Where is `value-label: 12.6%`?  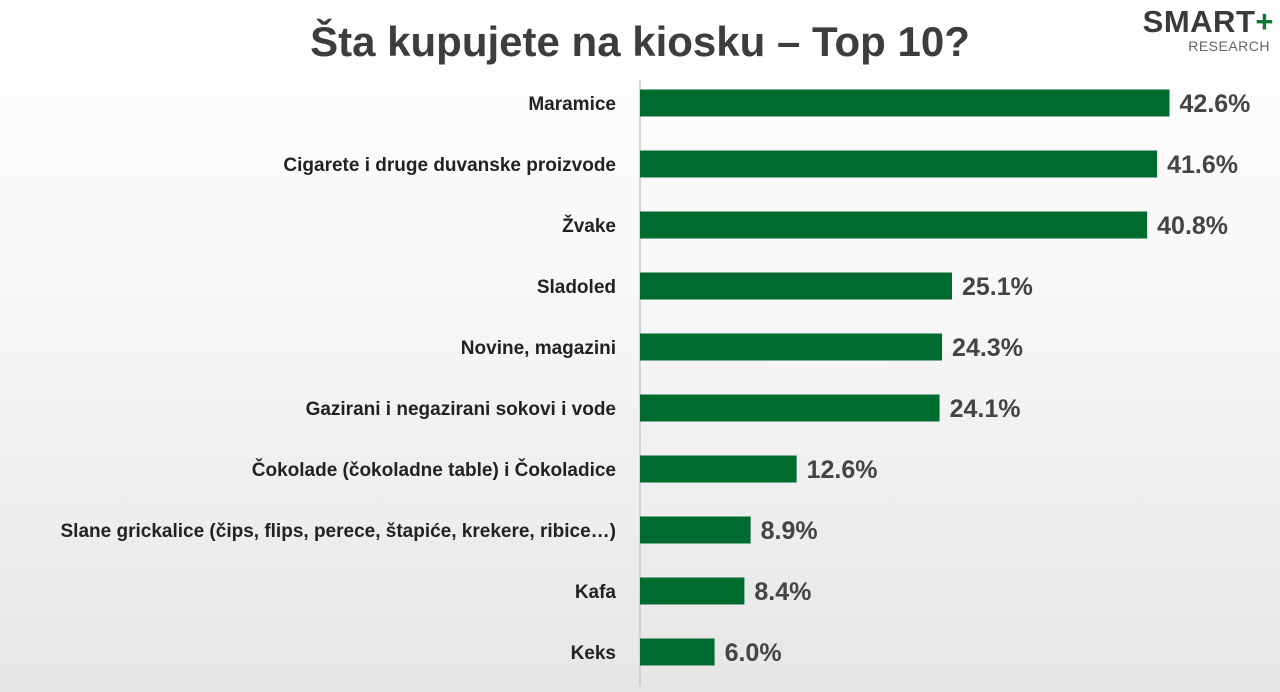 value-label: 12.6% is located at coordinates (842, 470).